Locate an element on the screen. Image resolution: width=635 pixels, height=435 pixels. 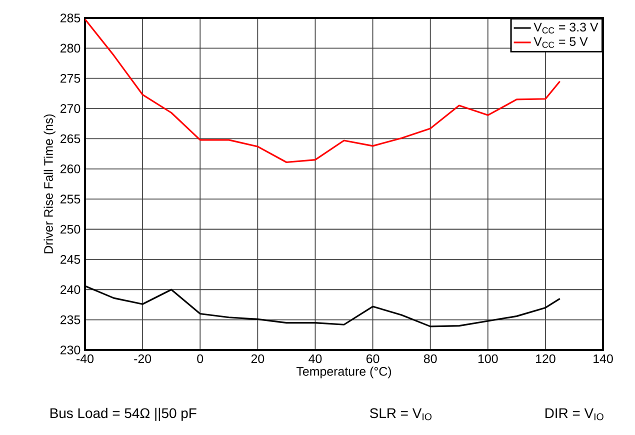
x-tick-label: 120 is located at coordinates (546, 359).